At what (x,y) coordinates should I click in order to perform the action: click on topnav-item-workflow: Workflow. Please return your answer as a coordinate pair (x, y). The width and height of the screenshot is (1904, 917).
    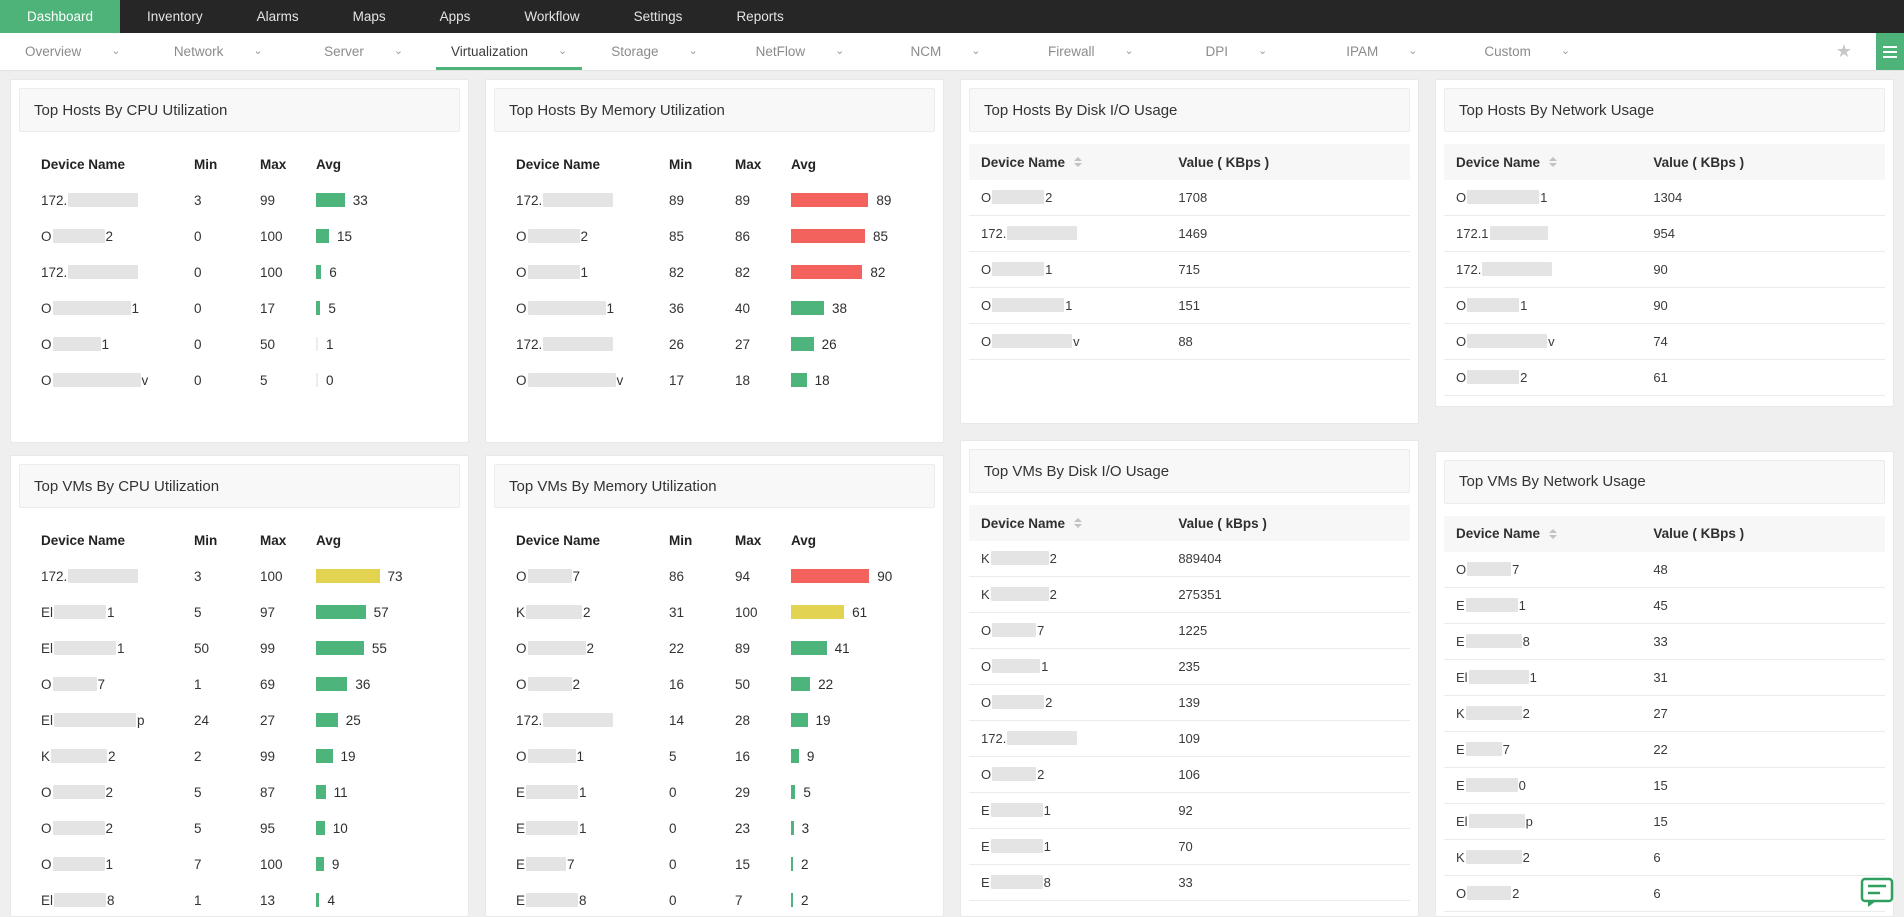
    Looking at the image, I should click on (551, 16).